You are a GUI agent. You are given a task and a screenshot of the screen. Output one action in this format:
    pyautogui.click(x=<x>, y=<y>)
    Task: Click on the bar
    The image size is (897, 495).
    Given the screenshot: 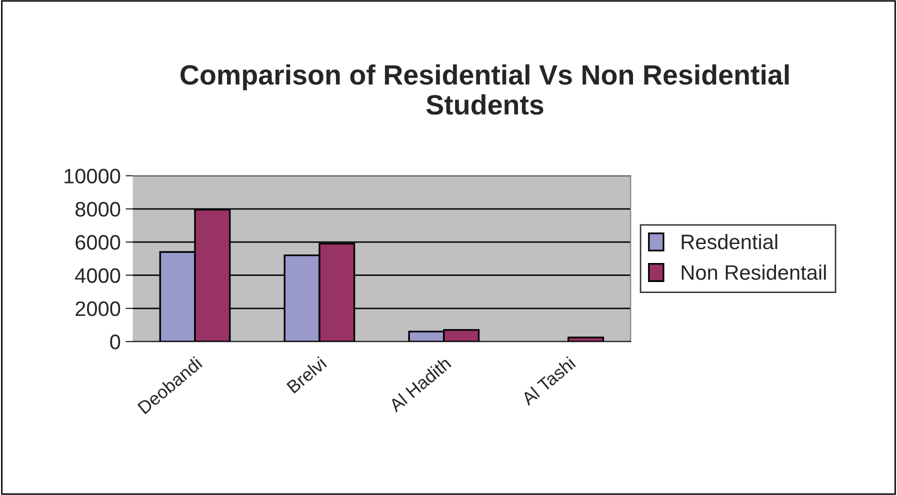 What is the action you would take?
    pyautogui.click(x=586, y=339)
    